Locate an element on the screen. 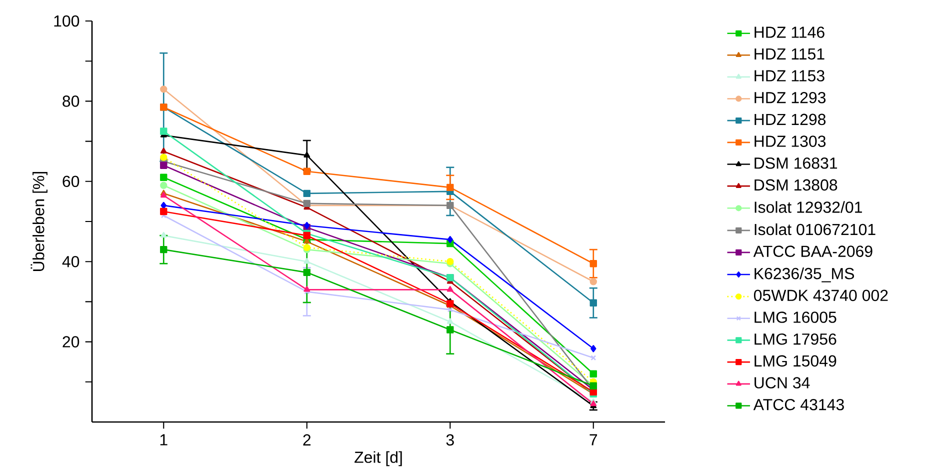 The width and height of the screenshot is (937, 475). x-tick-label: 7 is located at coordinates (594, 440).